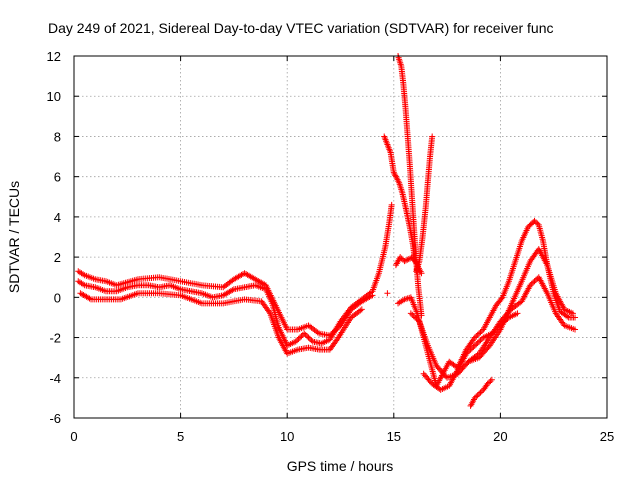  I want to click on x-axis-label: GPS time / hours, so click(340, 466).